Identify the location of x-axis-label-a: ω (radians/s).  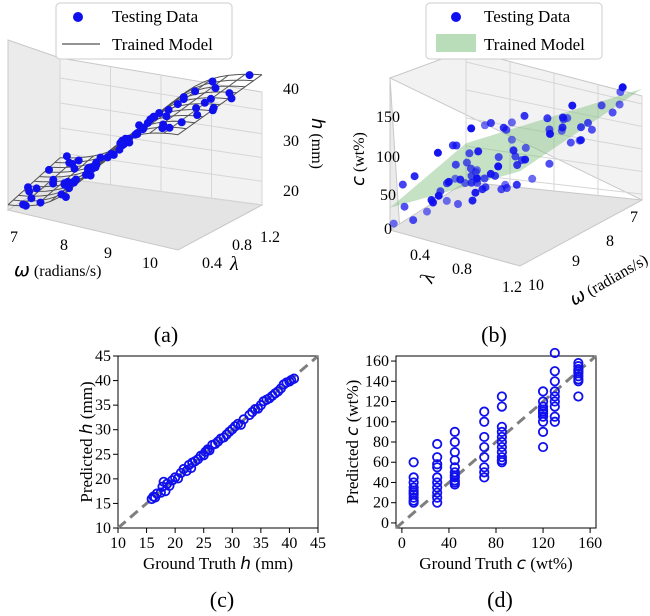
(57, 270).